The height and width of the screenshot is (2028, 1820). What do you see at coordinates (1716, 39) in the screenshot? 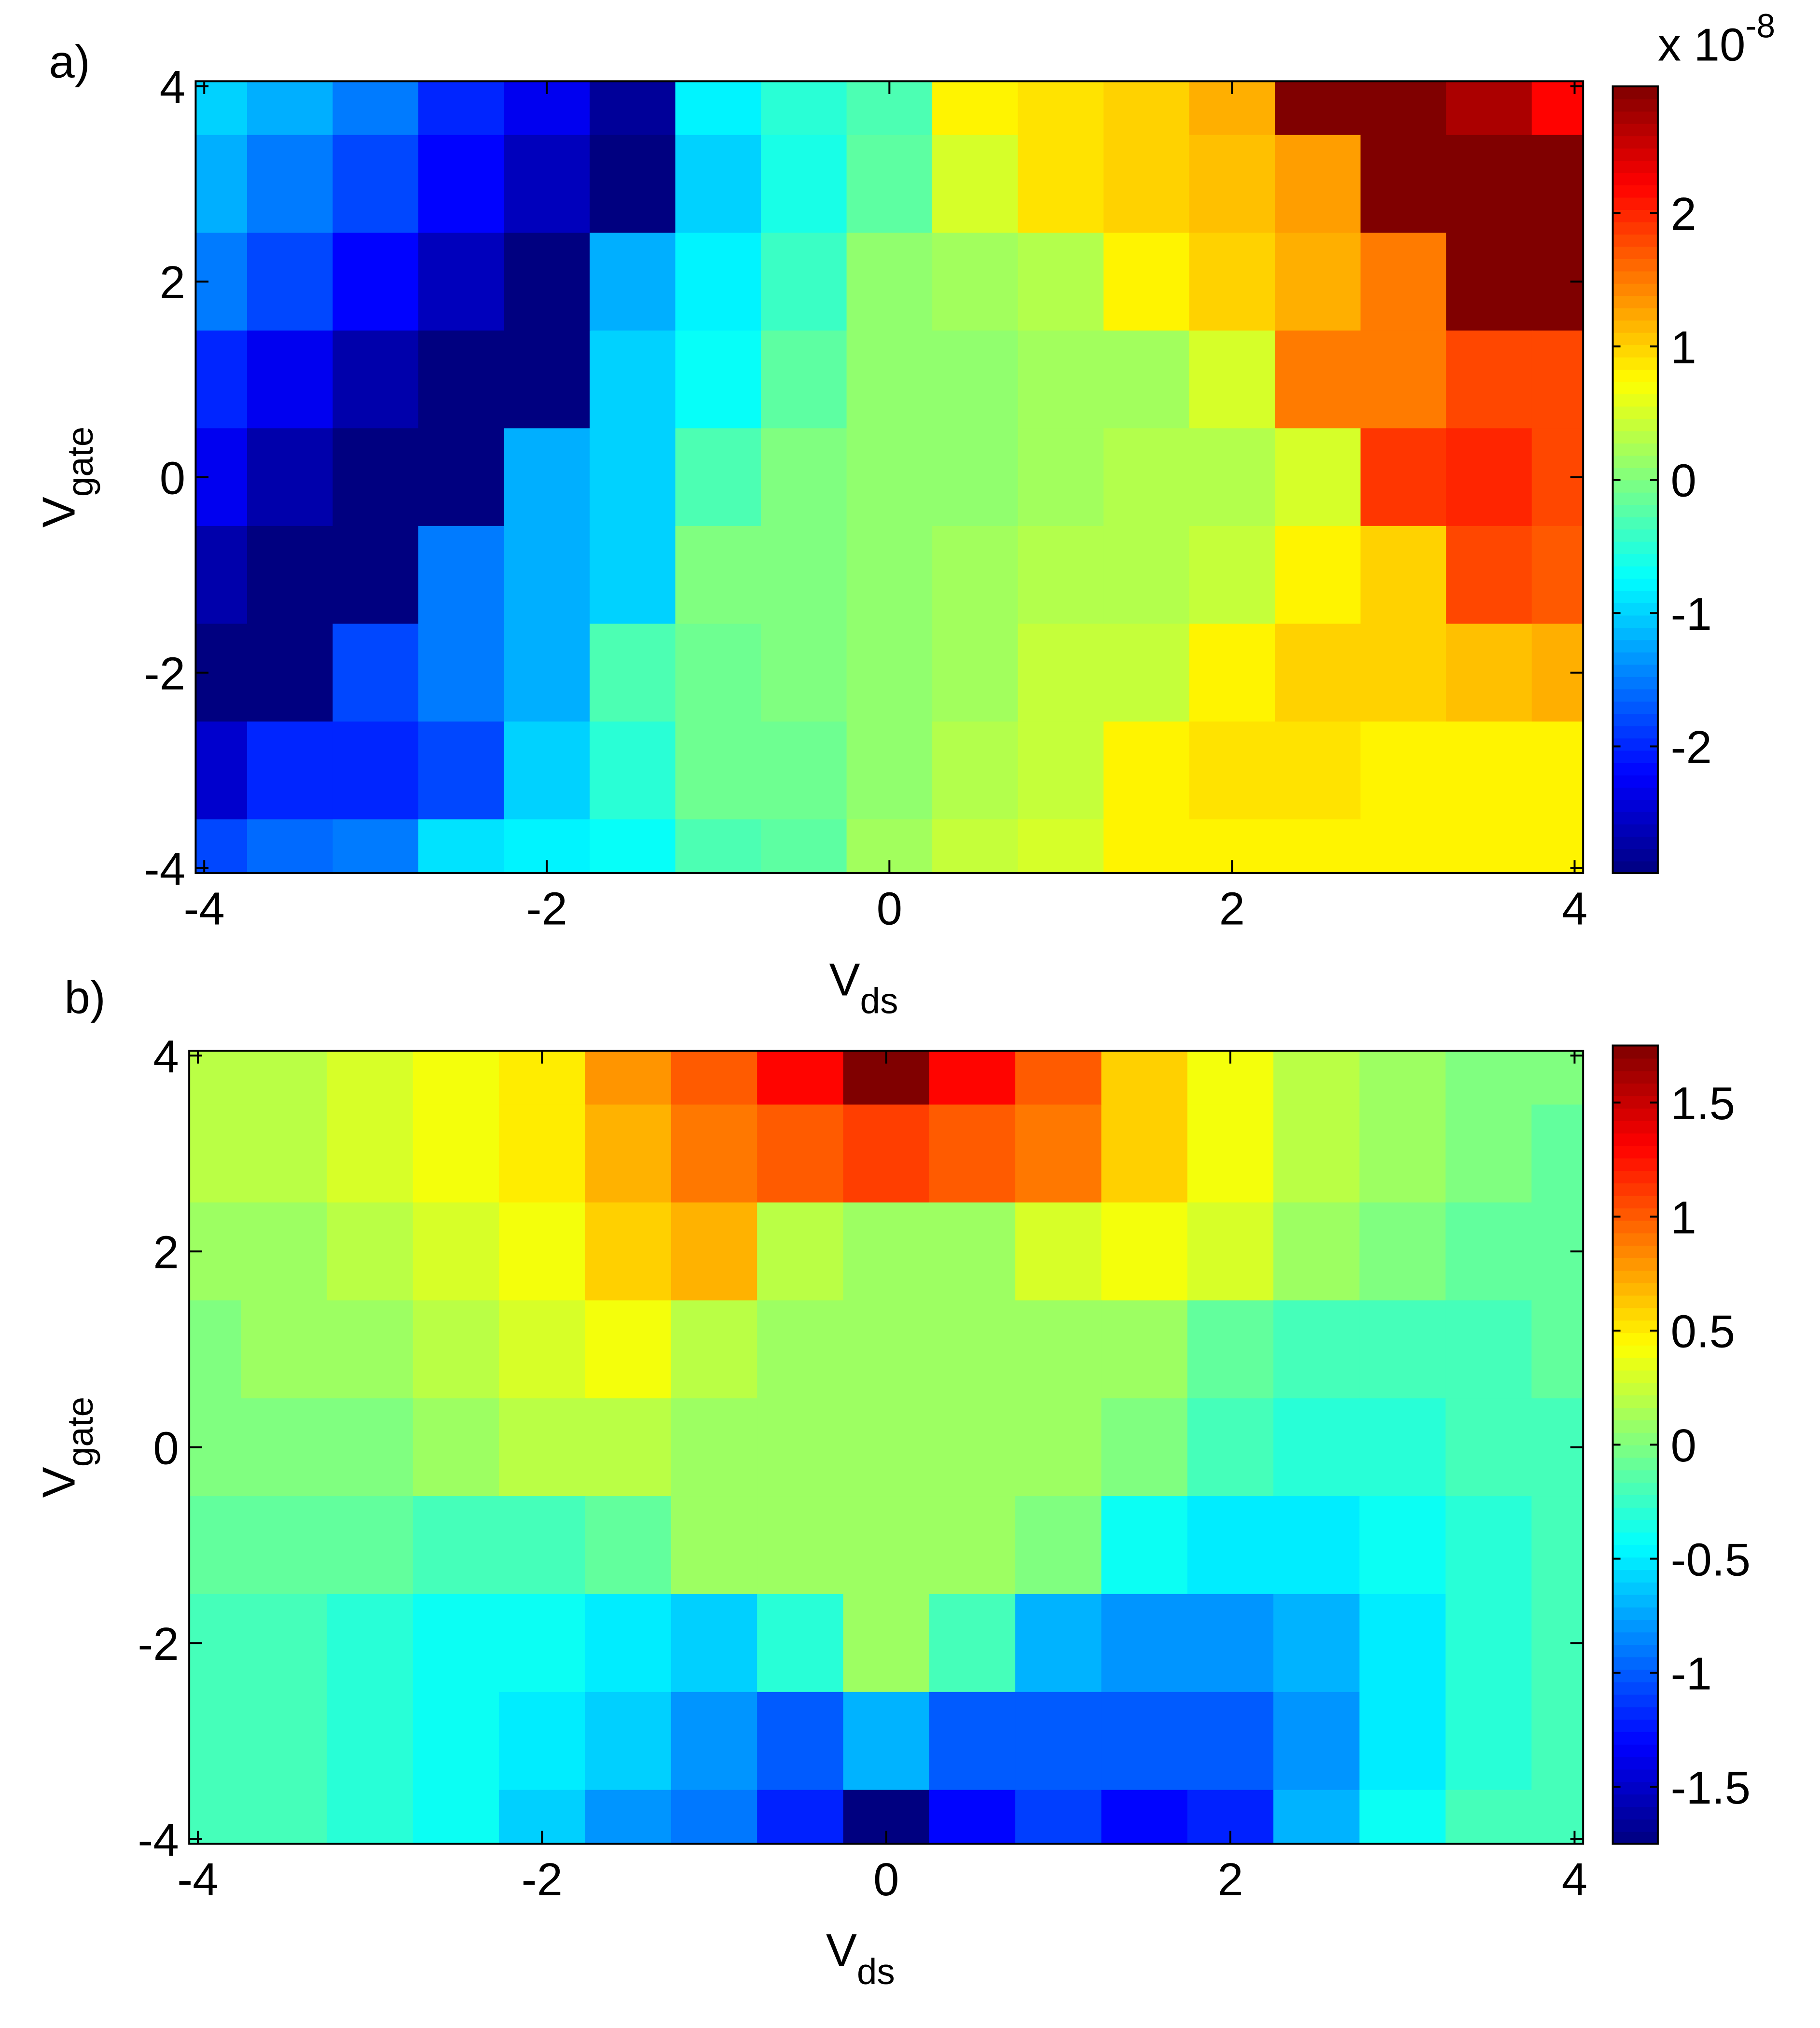
I see `colorbar-exponent: x 10-8` at bounding box center [1716, 39].